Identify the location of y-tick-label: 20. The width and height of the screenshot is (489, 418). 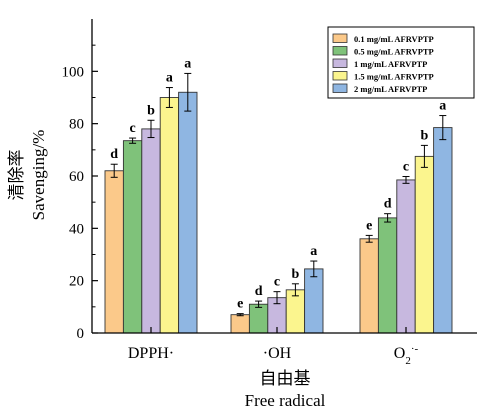
(76, 282).